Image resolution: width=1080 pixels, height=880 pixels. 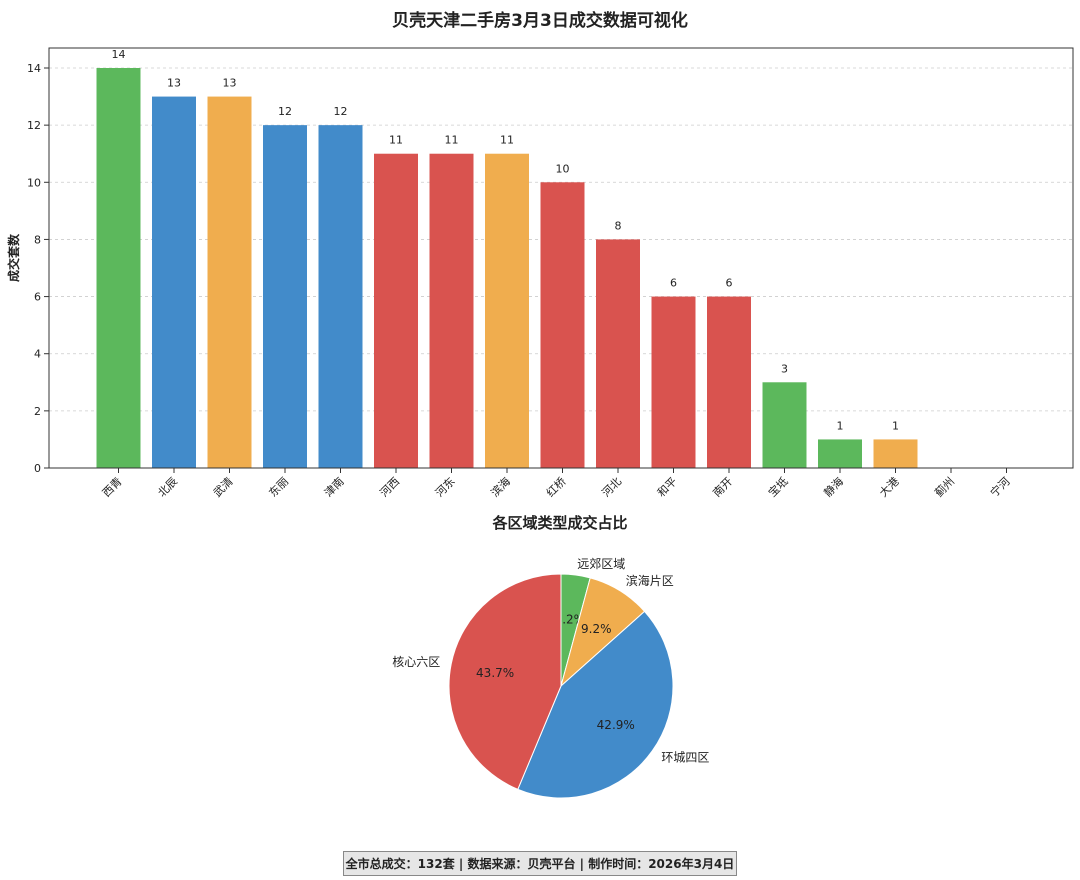 What do you see at coordinates (118, 268) in the screenshot?
I see `bar-西青` at bounding box center [118, 268].